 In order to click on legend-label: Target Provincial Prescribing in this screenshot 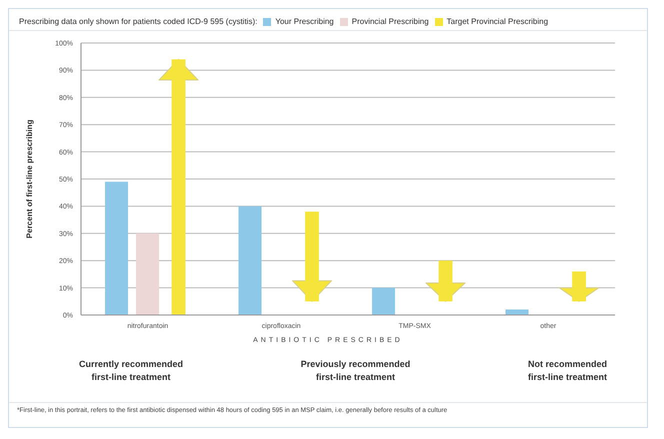, I will do `click(497, 21)`.